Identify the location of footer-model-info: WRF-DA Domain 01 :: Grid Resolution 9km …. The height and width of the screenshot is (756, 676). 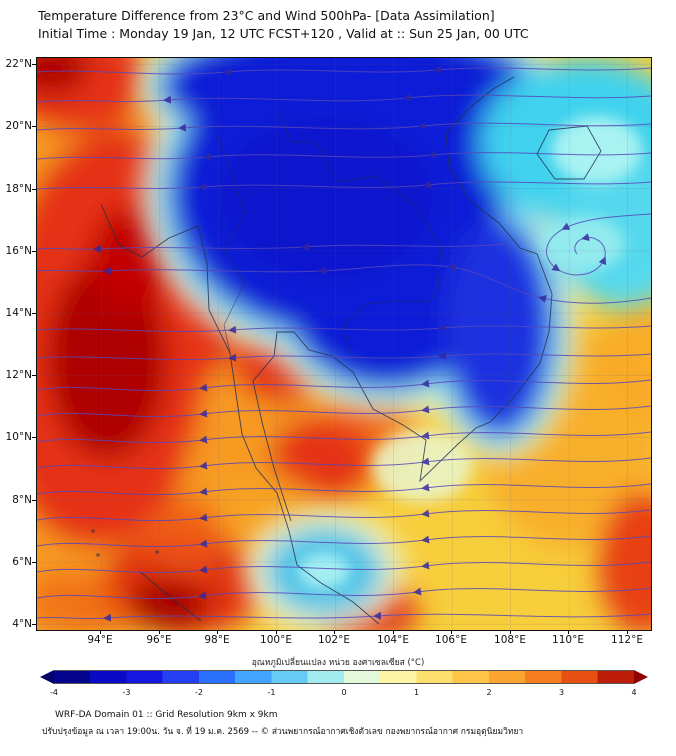
(166, 715).